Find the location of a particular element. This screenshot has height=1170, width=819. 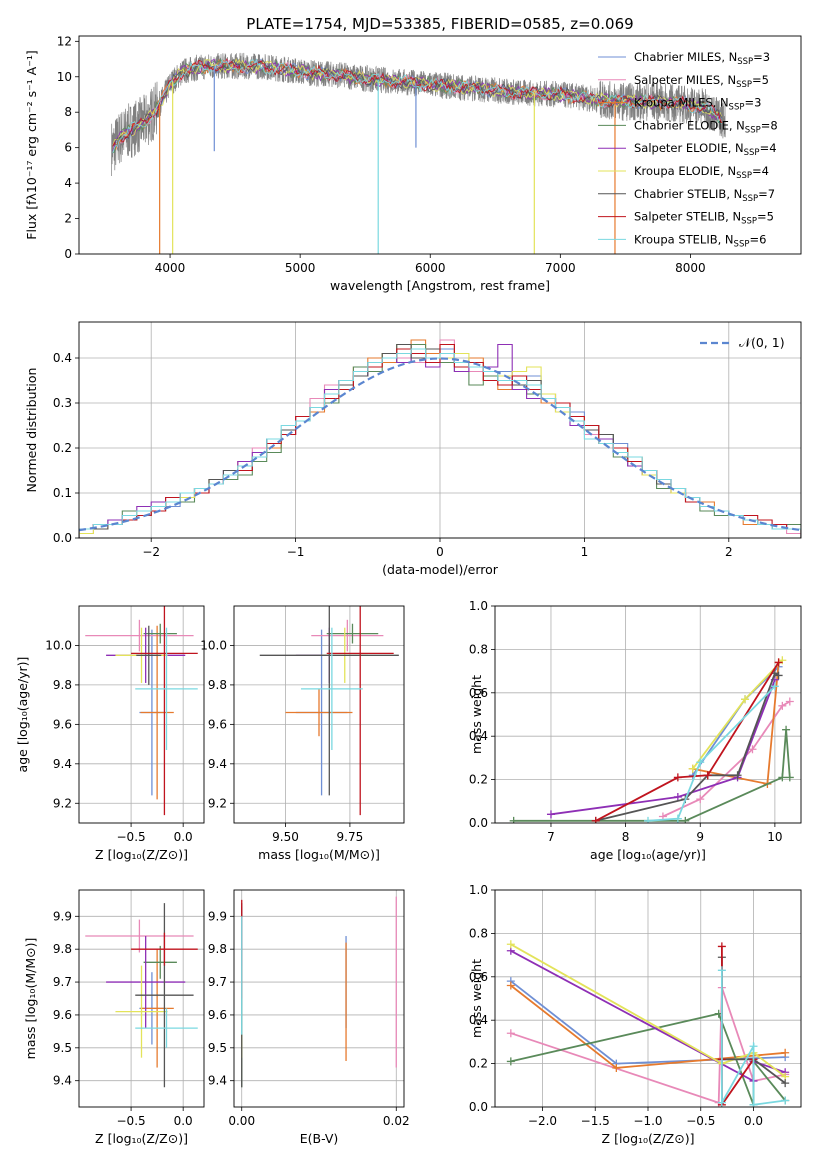

y-tick-label: 0.3 is located at coordinates (62, 403).